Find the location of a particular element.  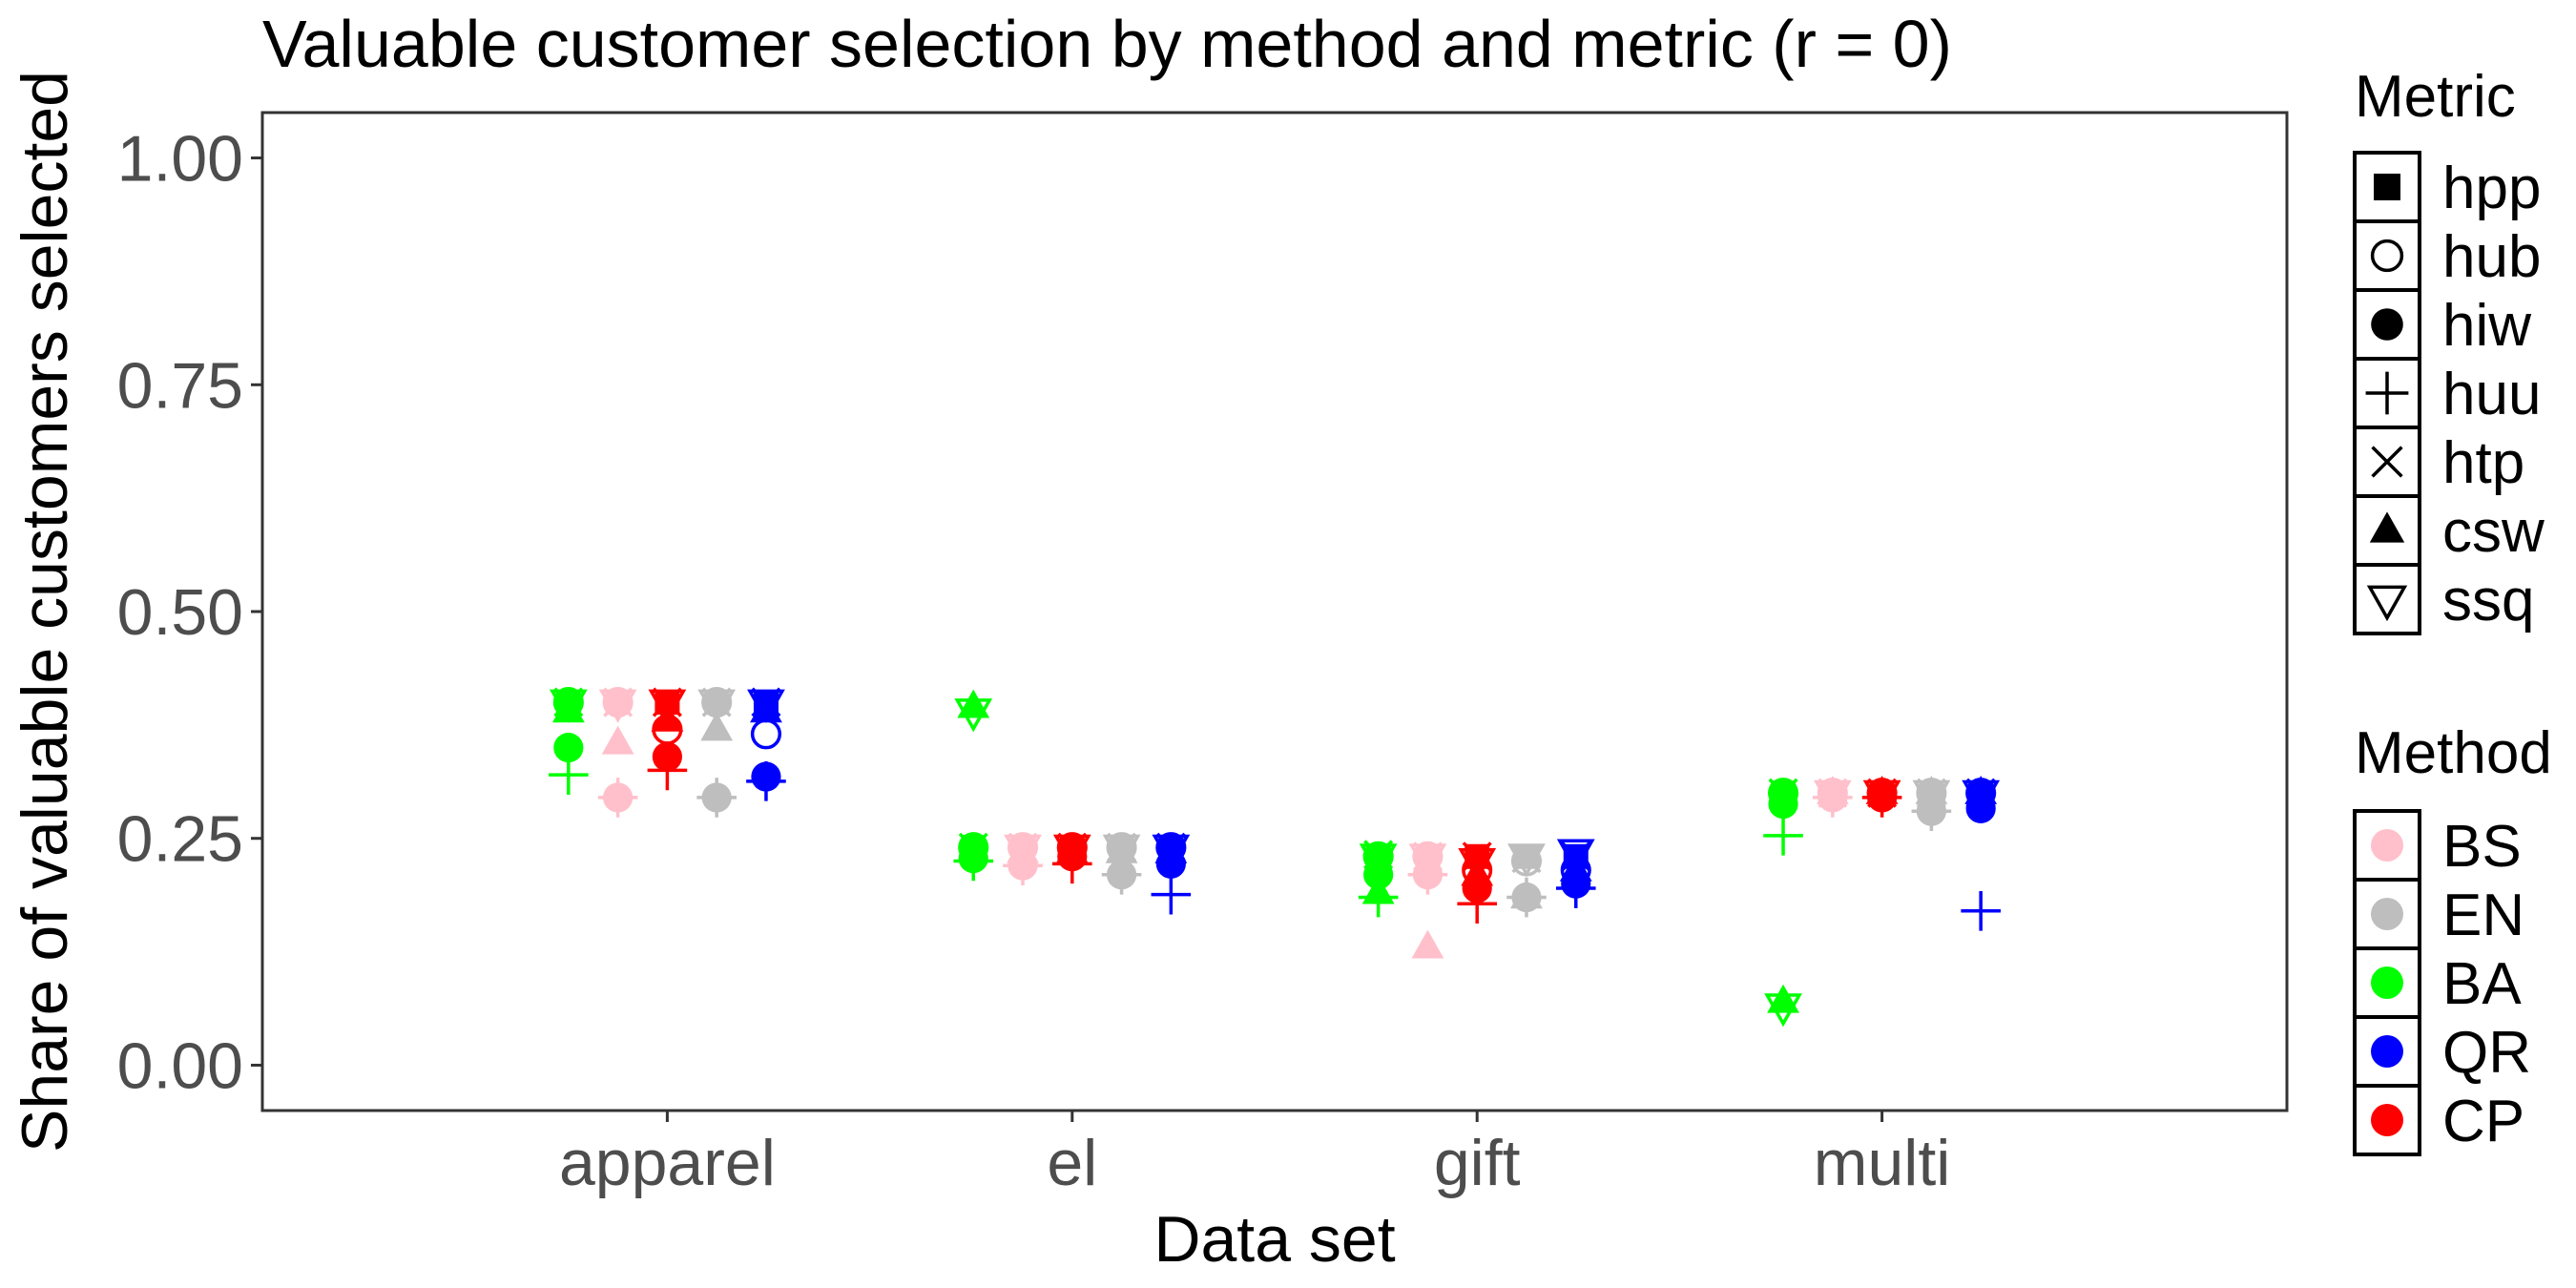

x-tick-label: gift is located at coordinates (1477, 1163).